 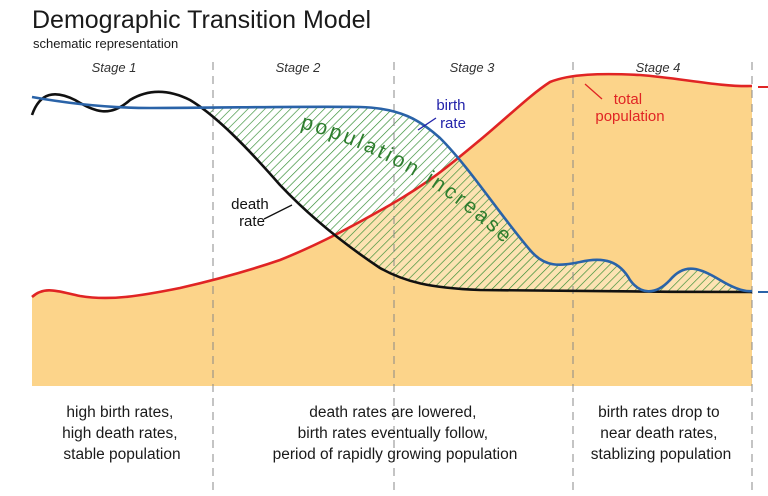 I want to click on total-population-leader, so click(x=593, y=91).